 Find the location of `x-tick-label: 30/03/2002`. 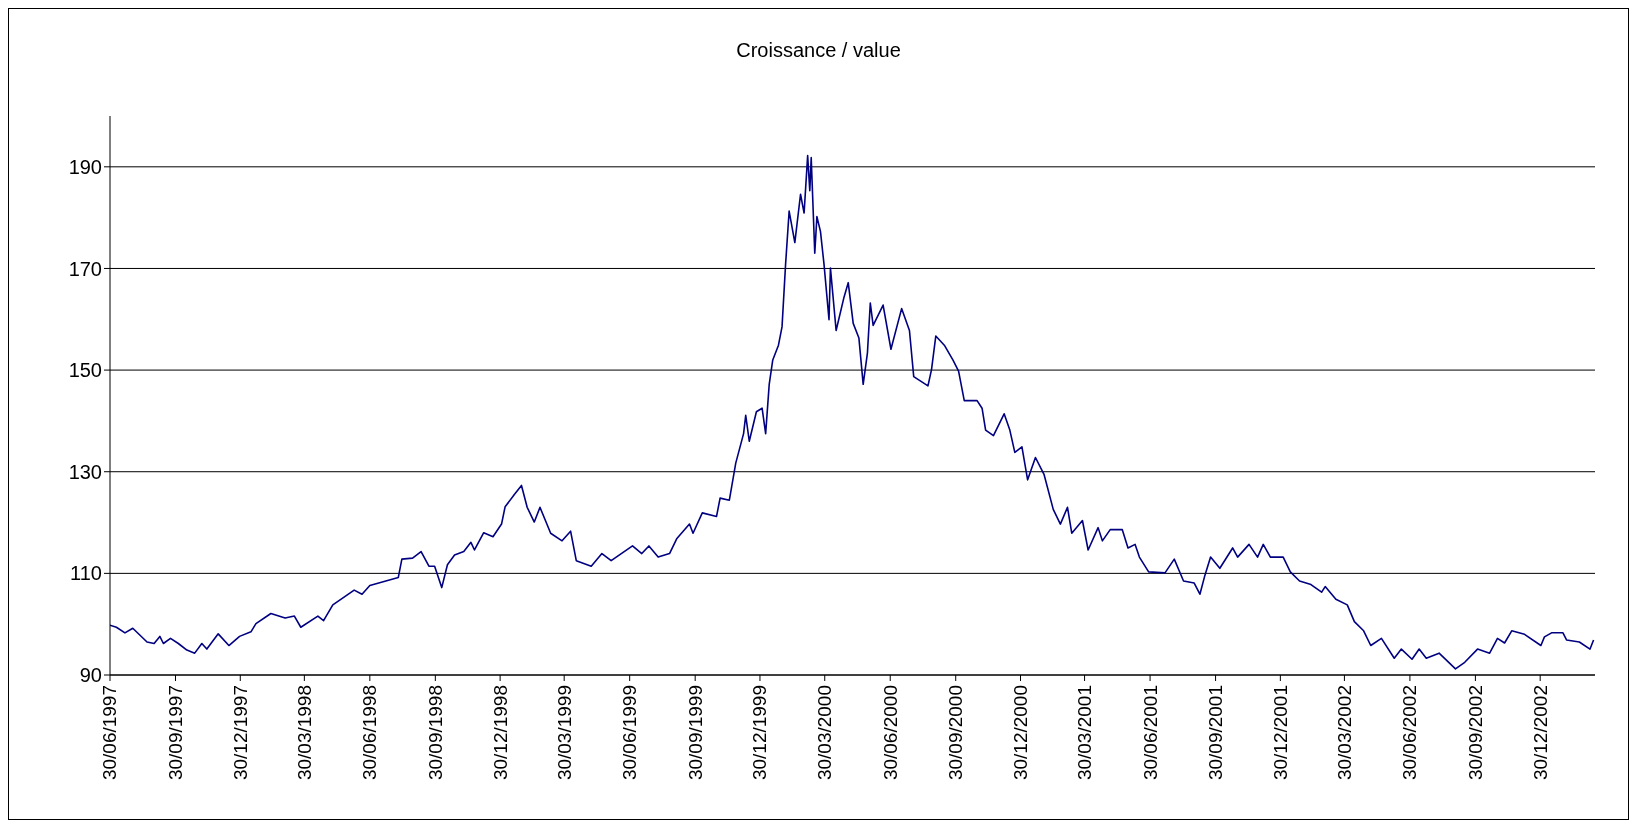

x-tick-label: 30/03/2002 is located at coordinates (1344, 733).